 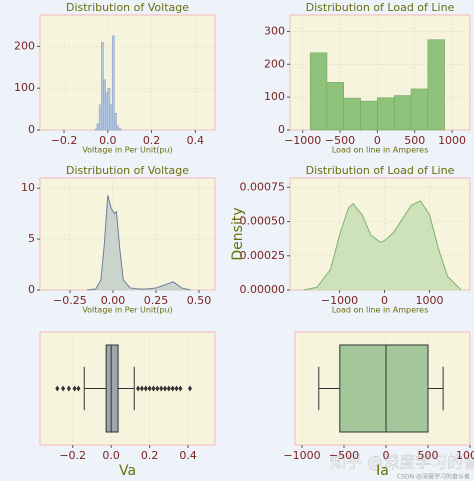 I want to click on y-tick-label: 5, so click(x=31, y=238).